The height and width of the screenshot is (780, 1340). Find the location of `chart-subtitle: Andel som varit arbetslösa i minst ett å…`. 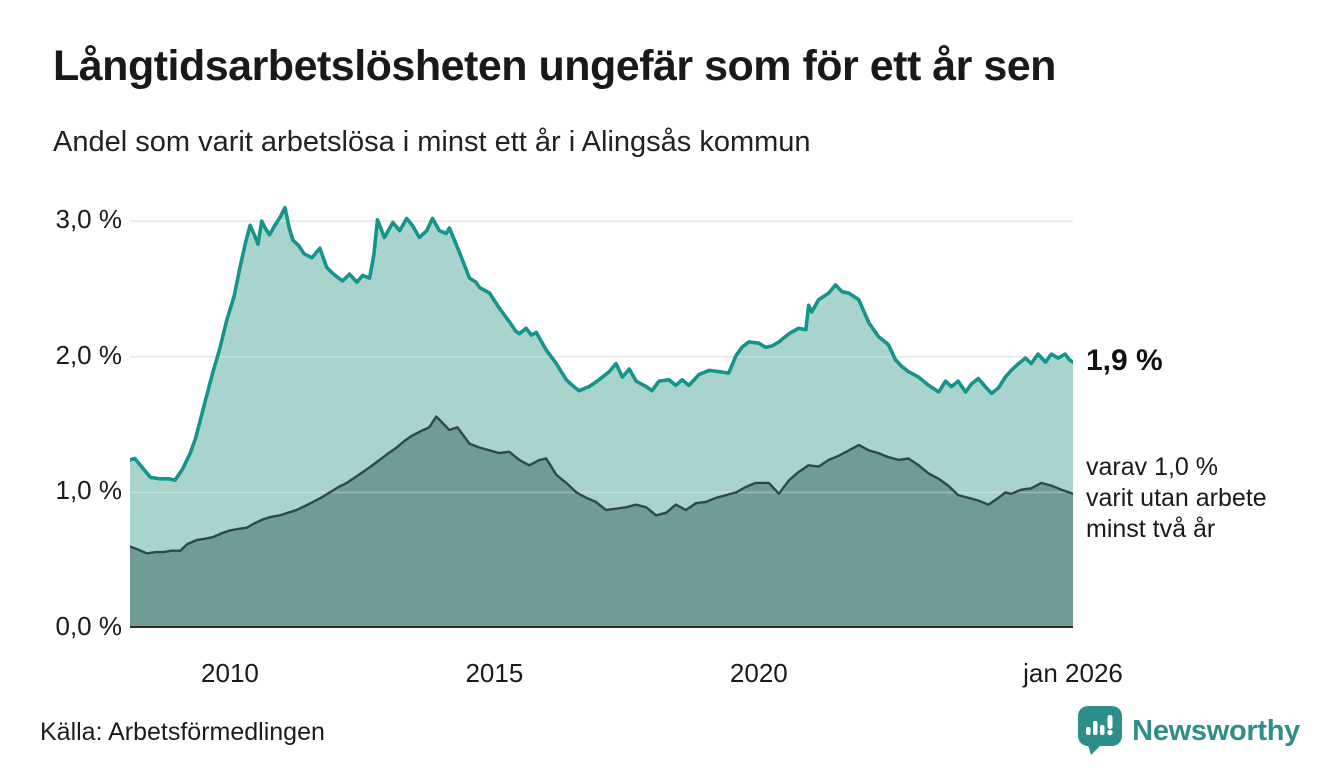

chart-subtitle: Andel som varit arbetslösa i minst ett å… is located at coordinates (432, 142).